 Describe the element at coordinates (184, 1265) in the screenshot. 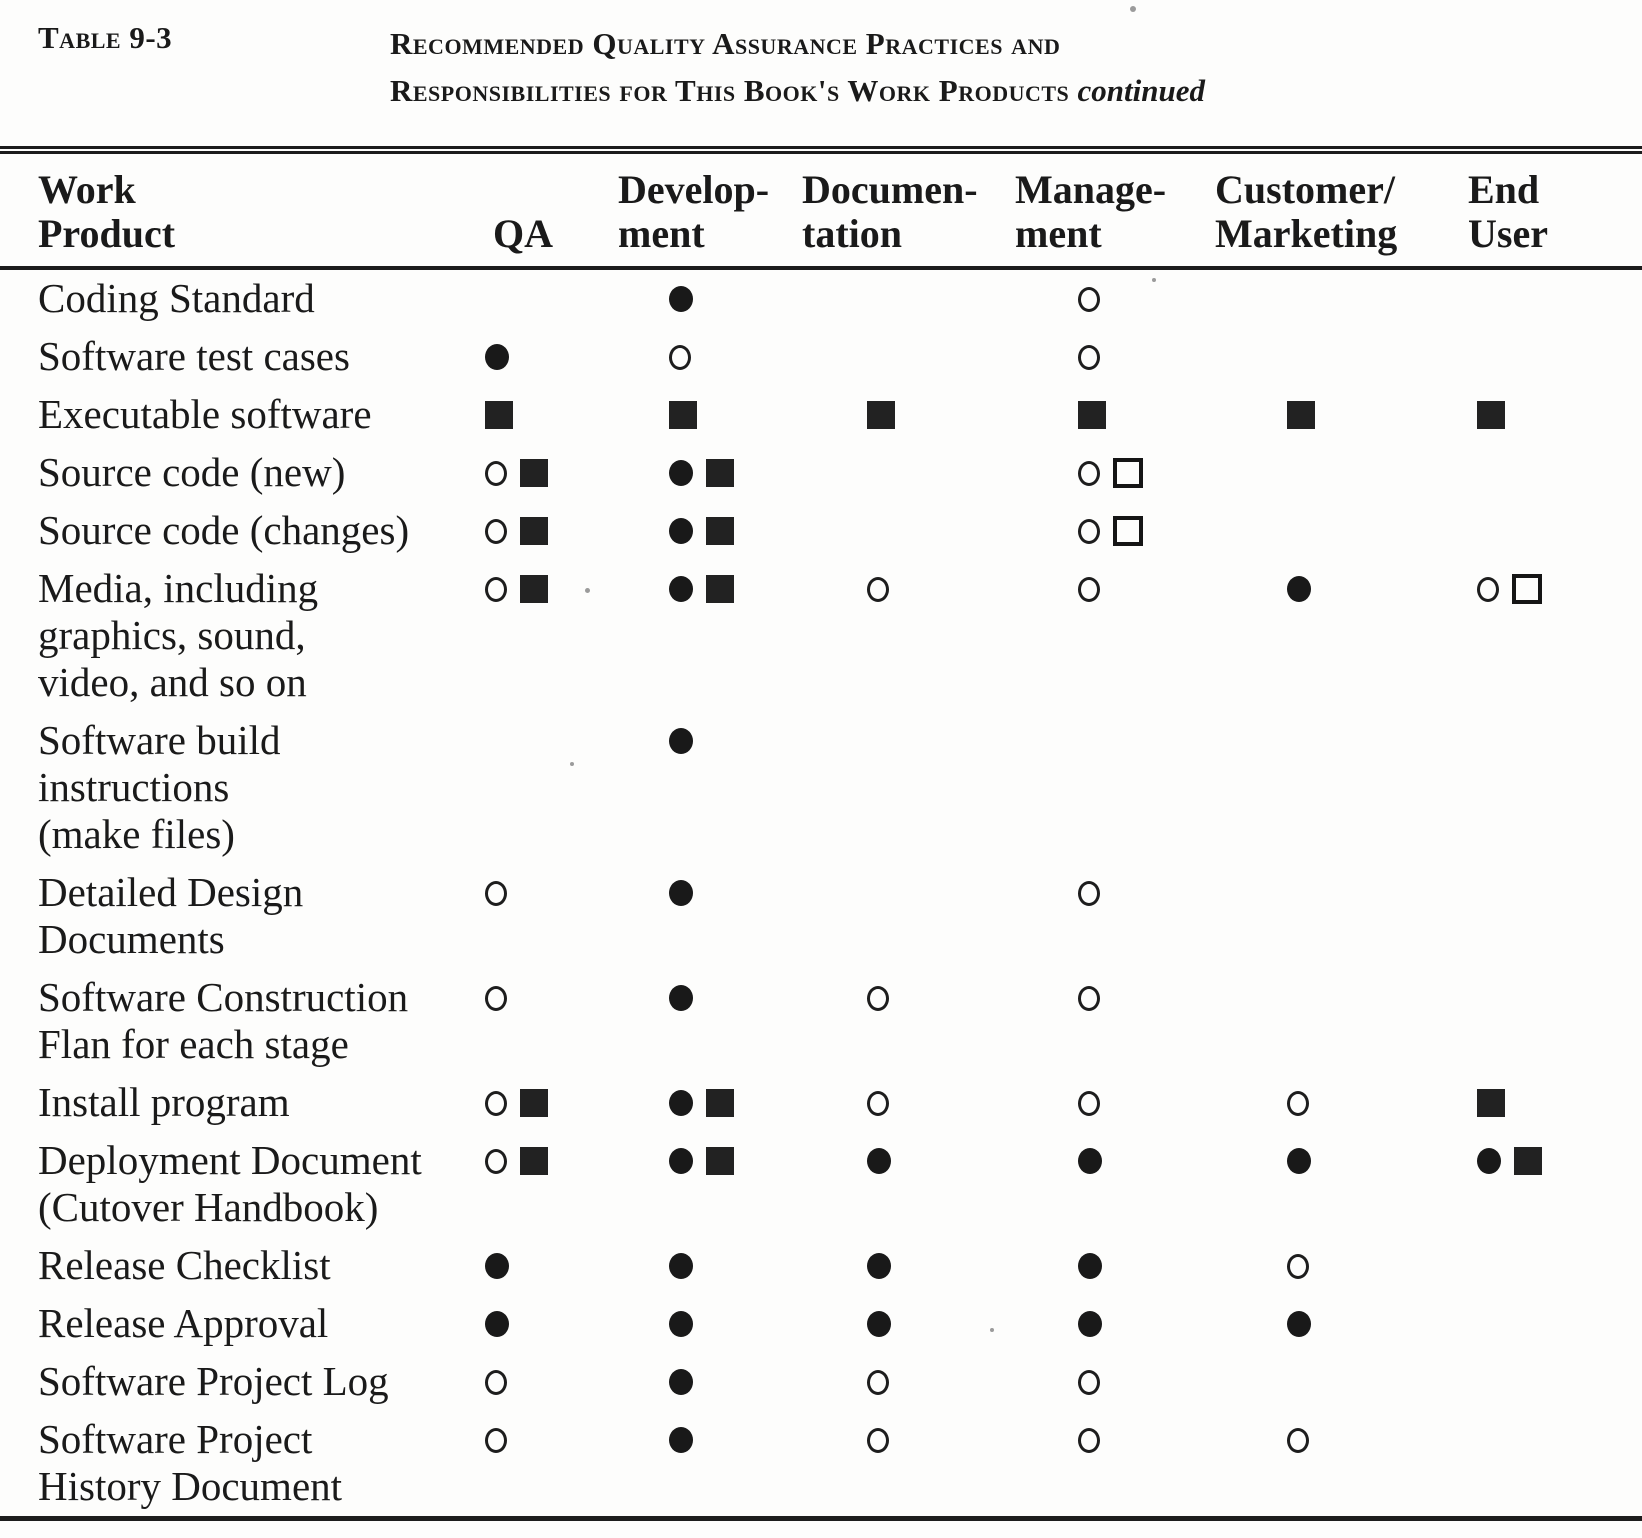

I see `work-product-label: Release Checklist` at that location.